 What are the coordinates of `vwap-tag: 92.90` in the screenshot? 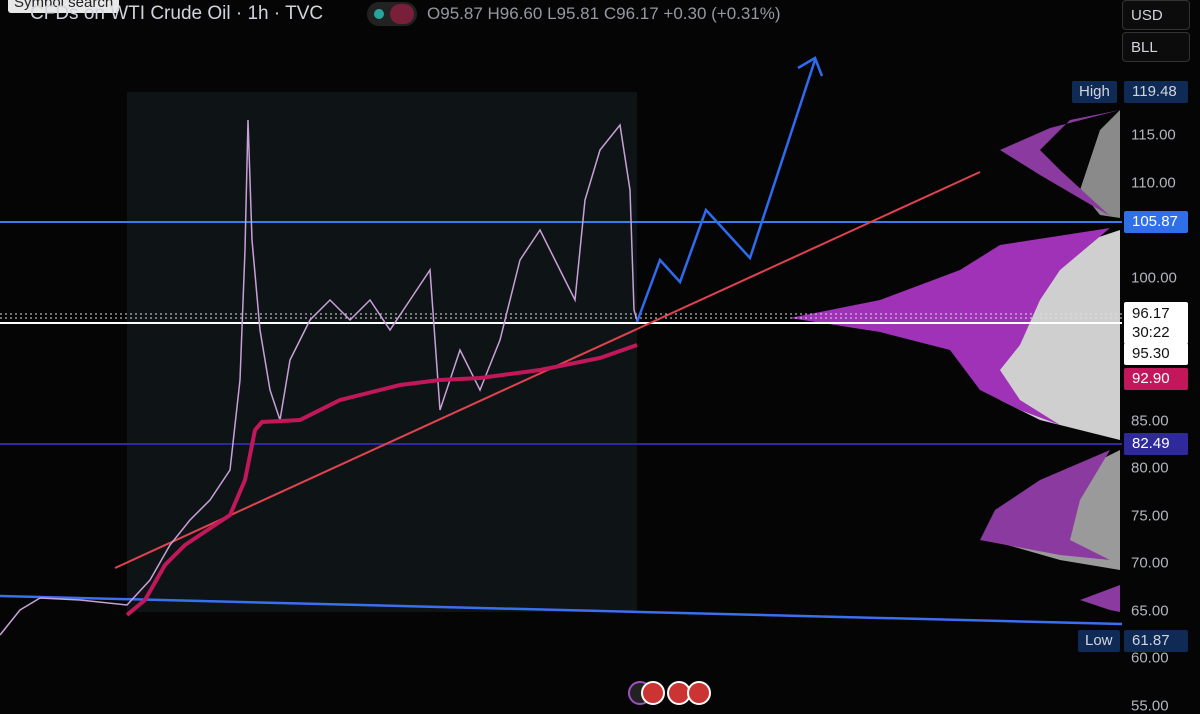 It's located at (1156, 379).